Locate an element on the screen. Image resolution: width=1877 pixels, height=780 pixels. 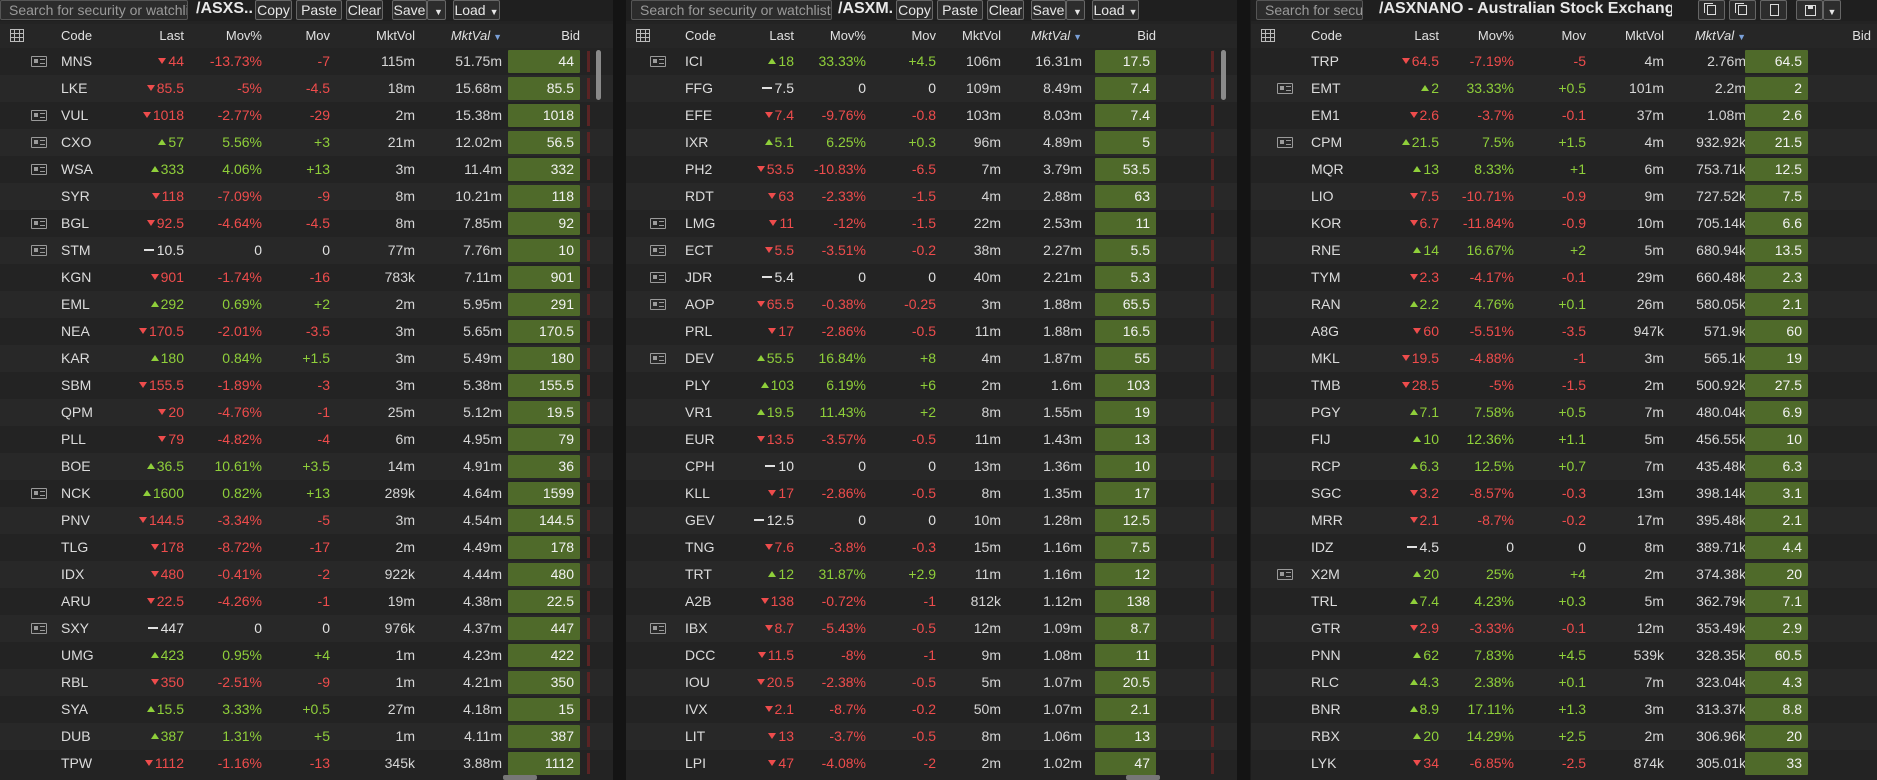
table-row: ARU 22.5 -4.26% -1 19m 4.38m 22.5 is located at coordinates (306, 601).